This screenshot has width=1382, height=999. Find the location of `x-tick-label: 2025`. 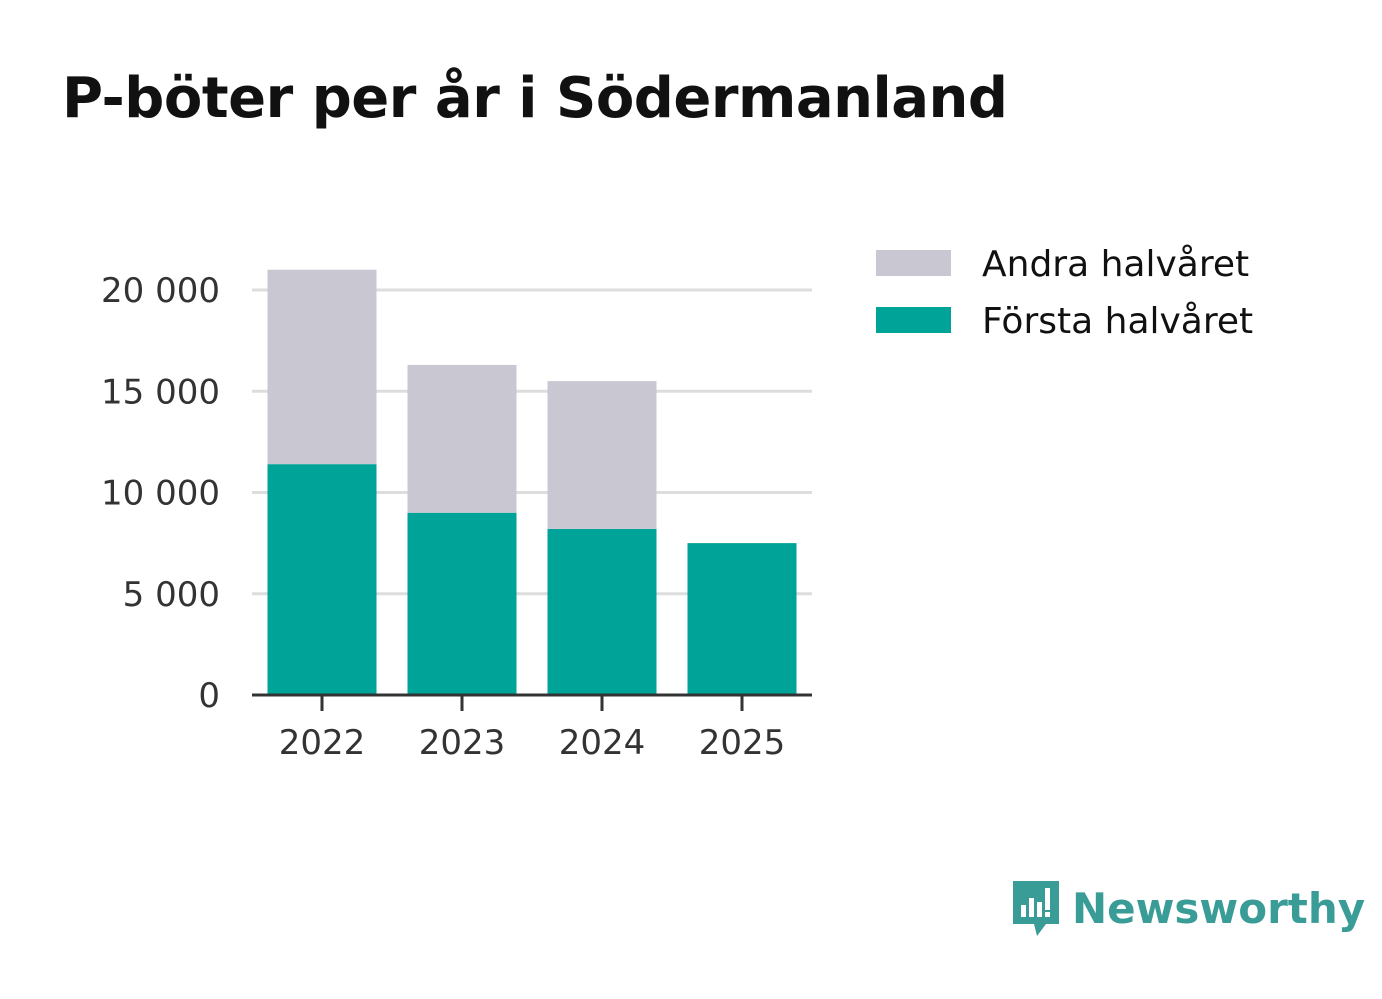

x-tick-label: 2025 is located at coordinates (742, 743).